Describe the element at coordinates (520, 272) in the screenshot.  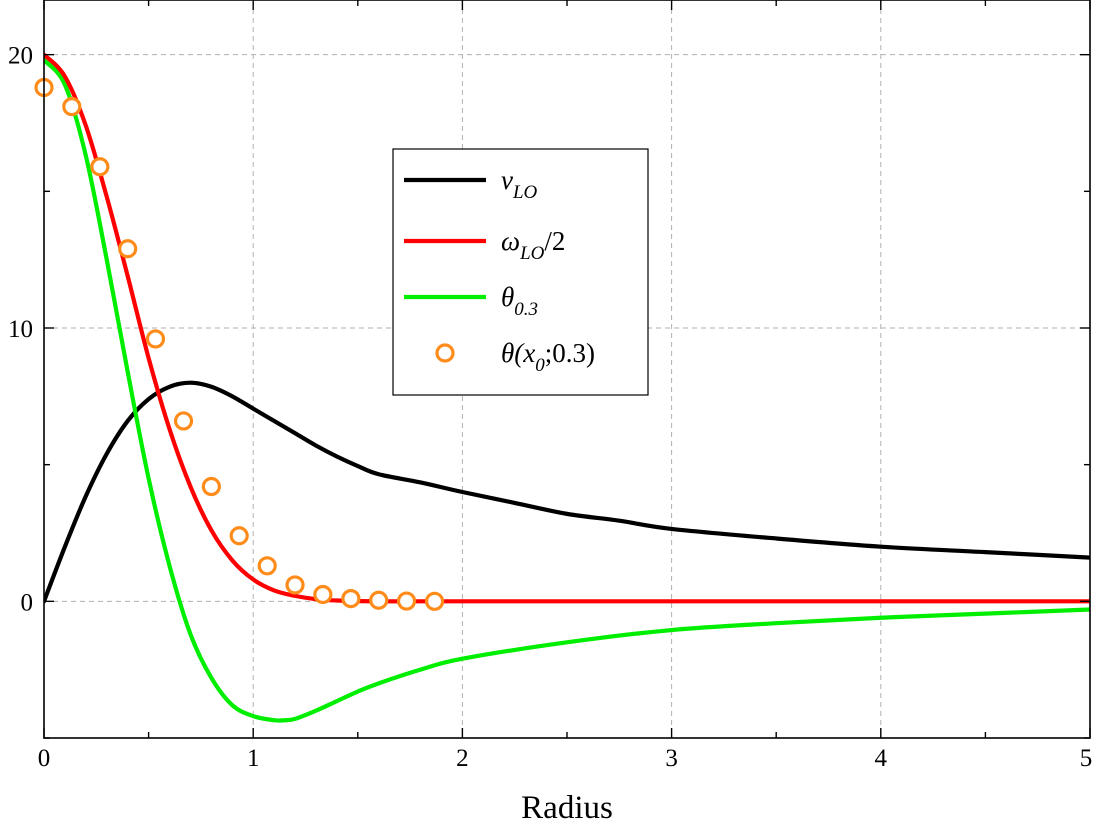
I see `legend: vLO ωLO/2 θ0.3 θ(x0;0.3)` at that location.